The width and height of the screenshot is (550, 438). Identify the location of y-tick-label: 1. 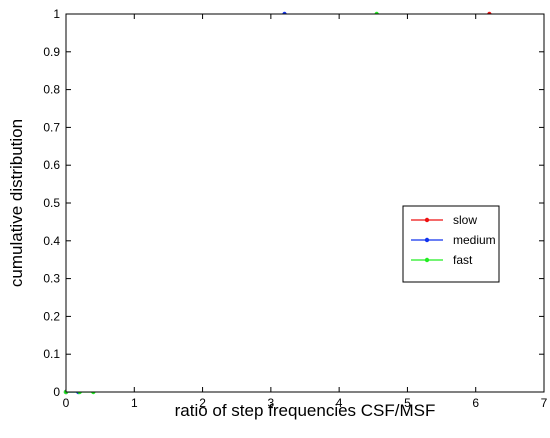
(56, 14).